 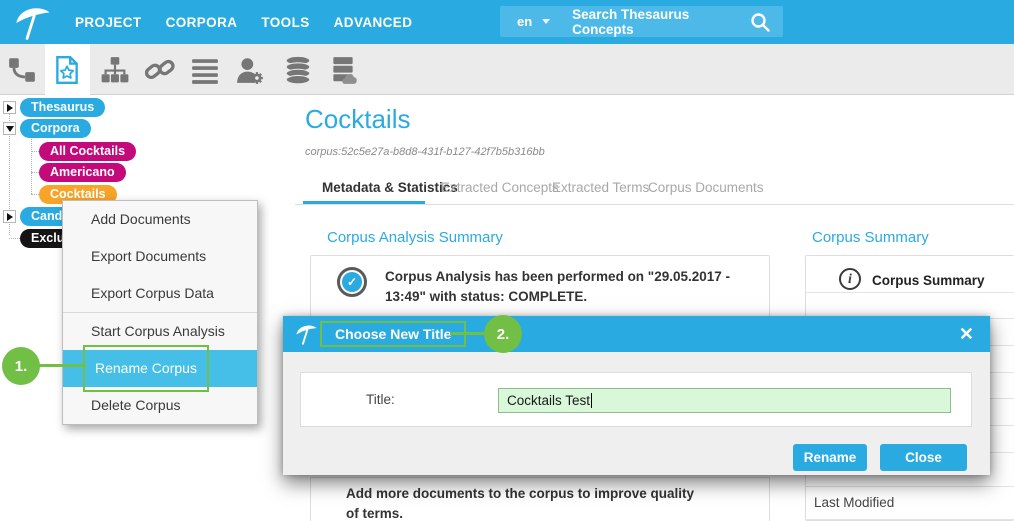 What do you see at coordinates (854, 502) in the screenshot?
I see `summary-row-last-modified: Last Modified` at bounding box center [854, 502].